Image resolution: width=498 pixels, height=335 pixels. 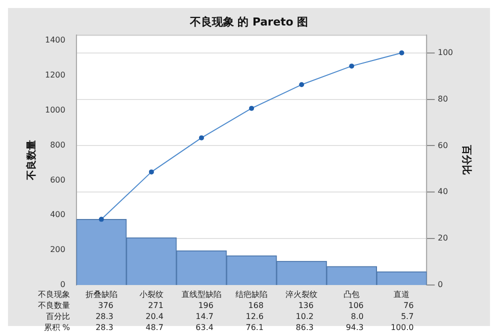 I want to click on y-tick-label: 800, so click(x=58, y=145).